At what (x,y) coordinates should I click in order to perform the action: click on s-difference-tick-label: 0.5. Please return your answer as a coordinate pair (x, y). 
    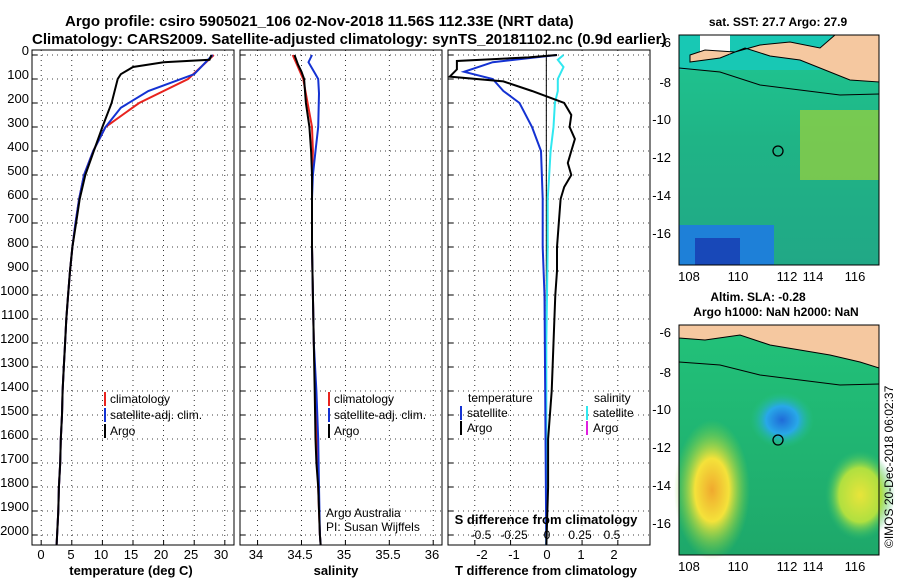
    Looking at the image, I should click on (612, 535).